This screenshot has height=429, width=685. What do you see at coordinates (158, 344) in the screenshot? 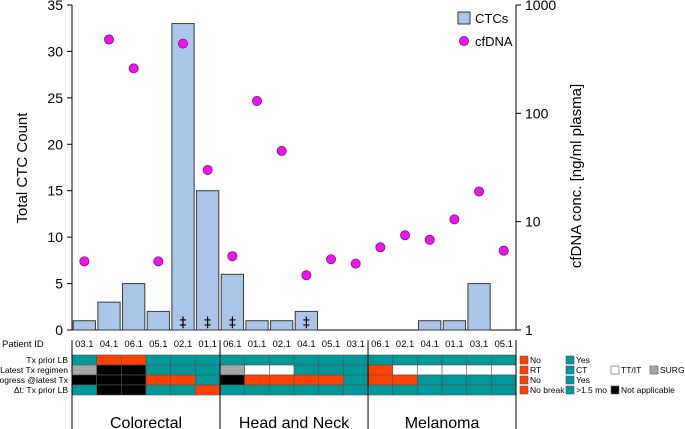
I see `patient-id: 05.1` at bounding box center [158, 344].